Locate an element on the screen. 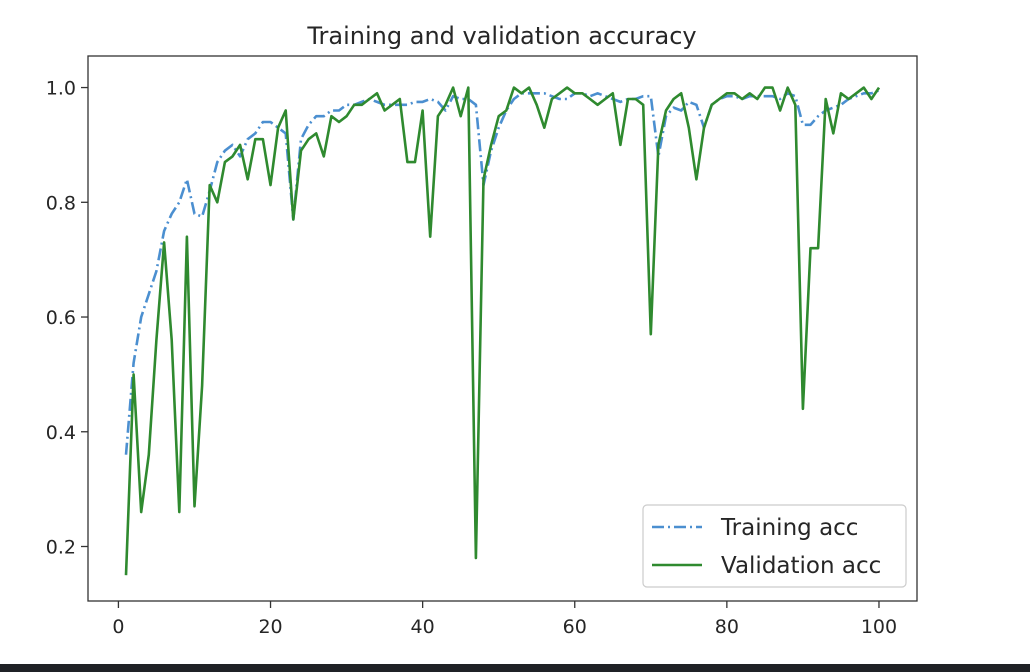 The height and width of the screenshot is (672, 1030). y-tick-label: 0.2 is located at coordinates (61, 548).